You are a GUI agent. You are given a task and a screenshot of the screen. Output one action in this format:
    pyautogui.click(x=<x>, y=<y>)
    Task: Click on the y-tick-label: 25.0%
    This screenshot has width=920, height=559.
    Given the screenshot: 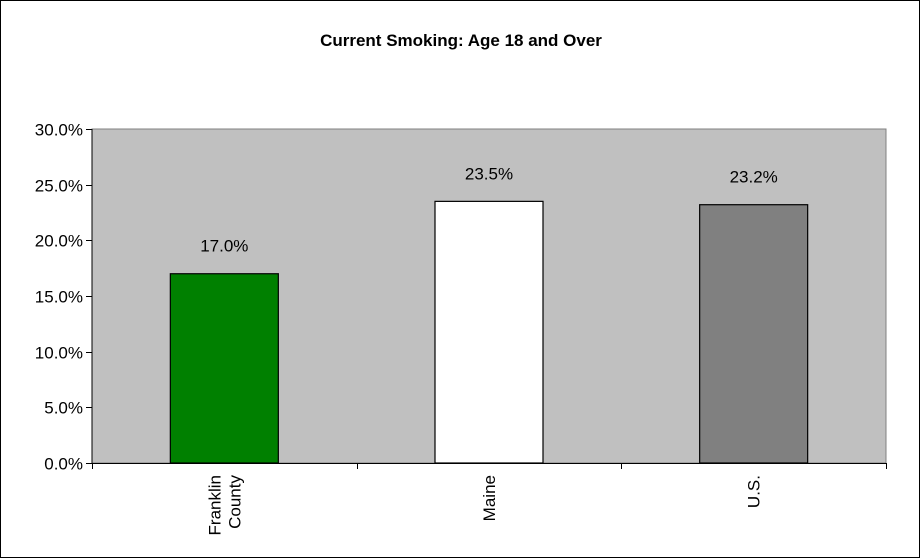 What is the action you would take?
    pyautogui.click(x=59, y=186)
    